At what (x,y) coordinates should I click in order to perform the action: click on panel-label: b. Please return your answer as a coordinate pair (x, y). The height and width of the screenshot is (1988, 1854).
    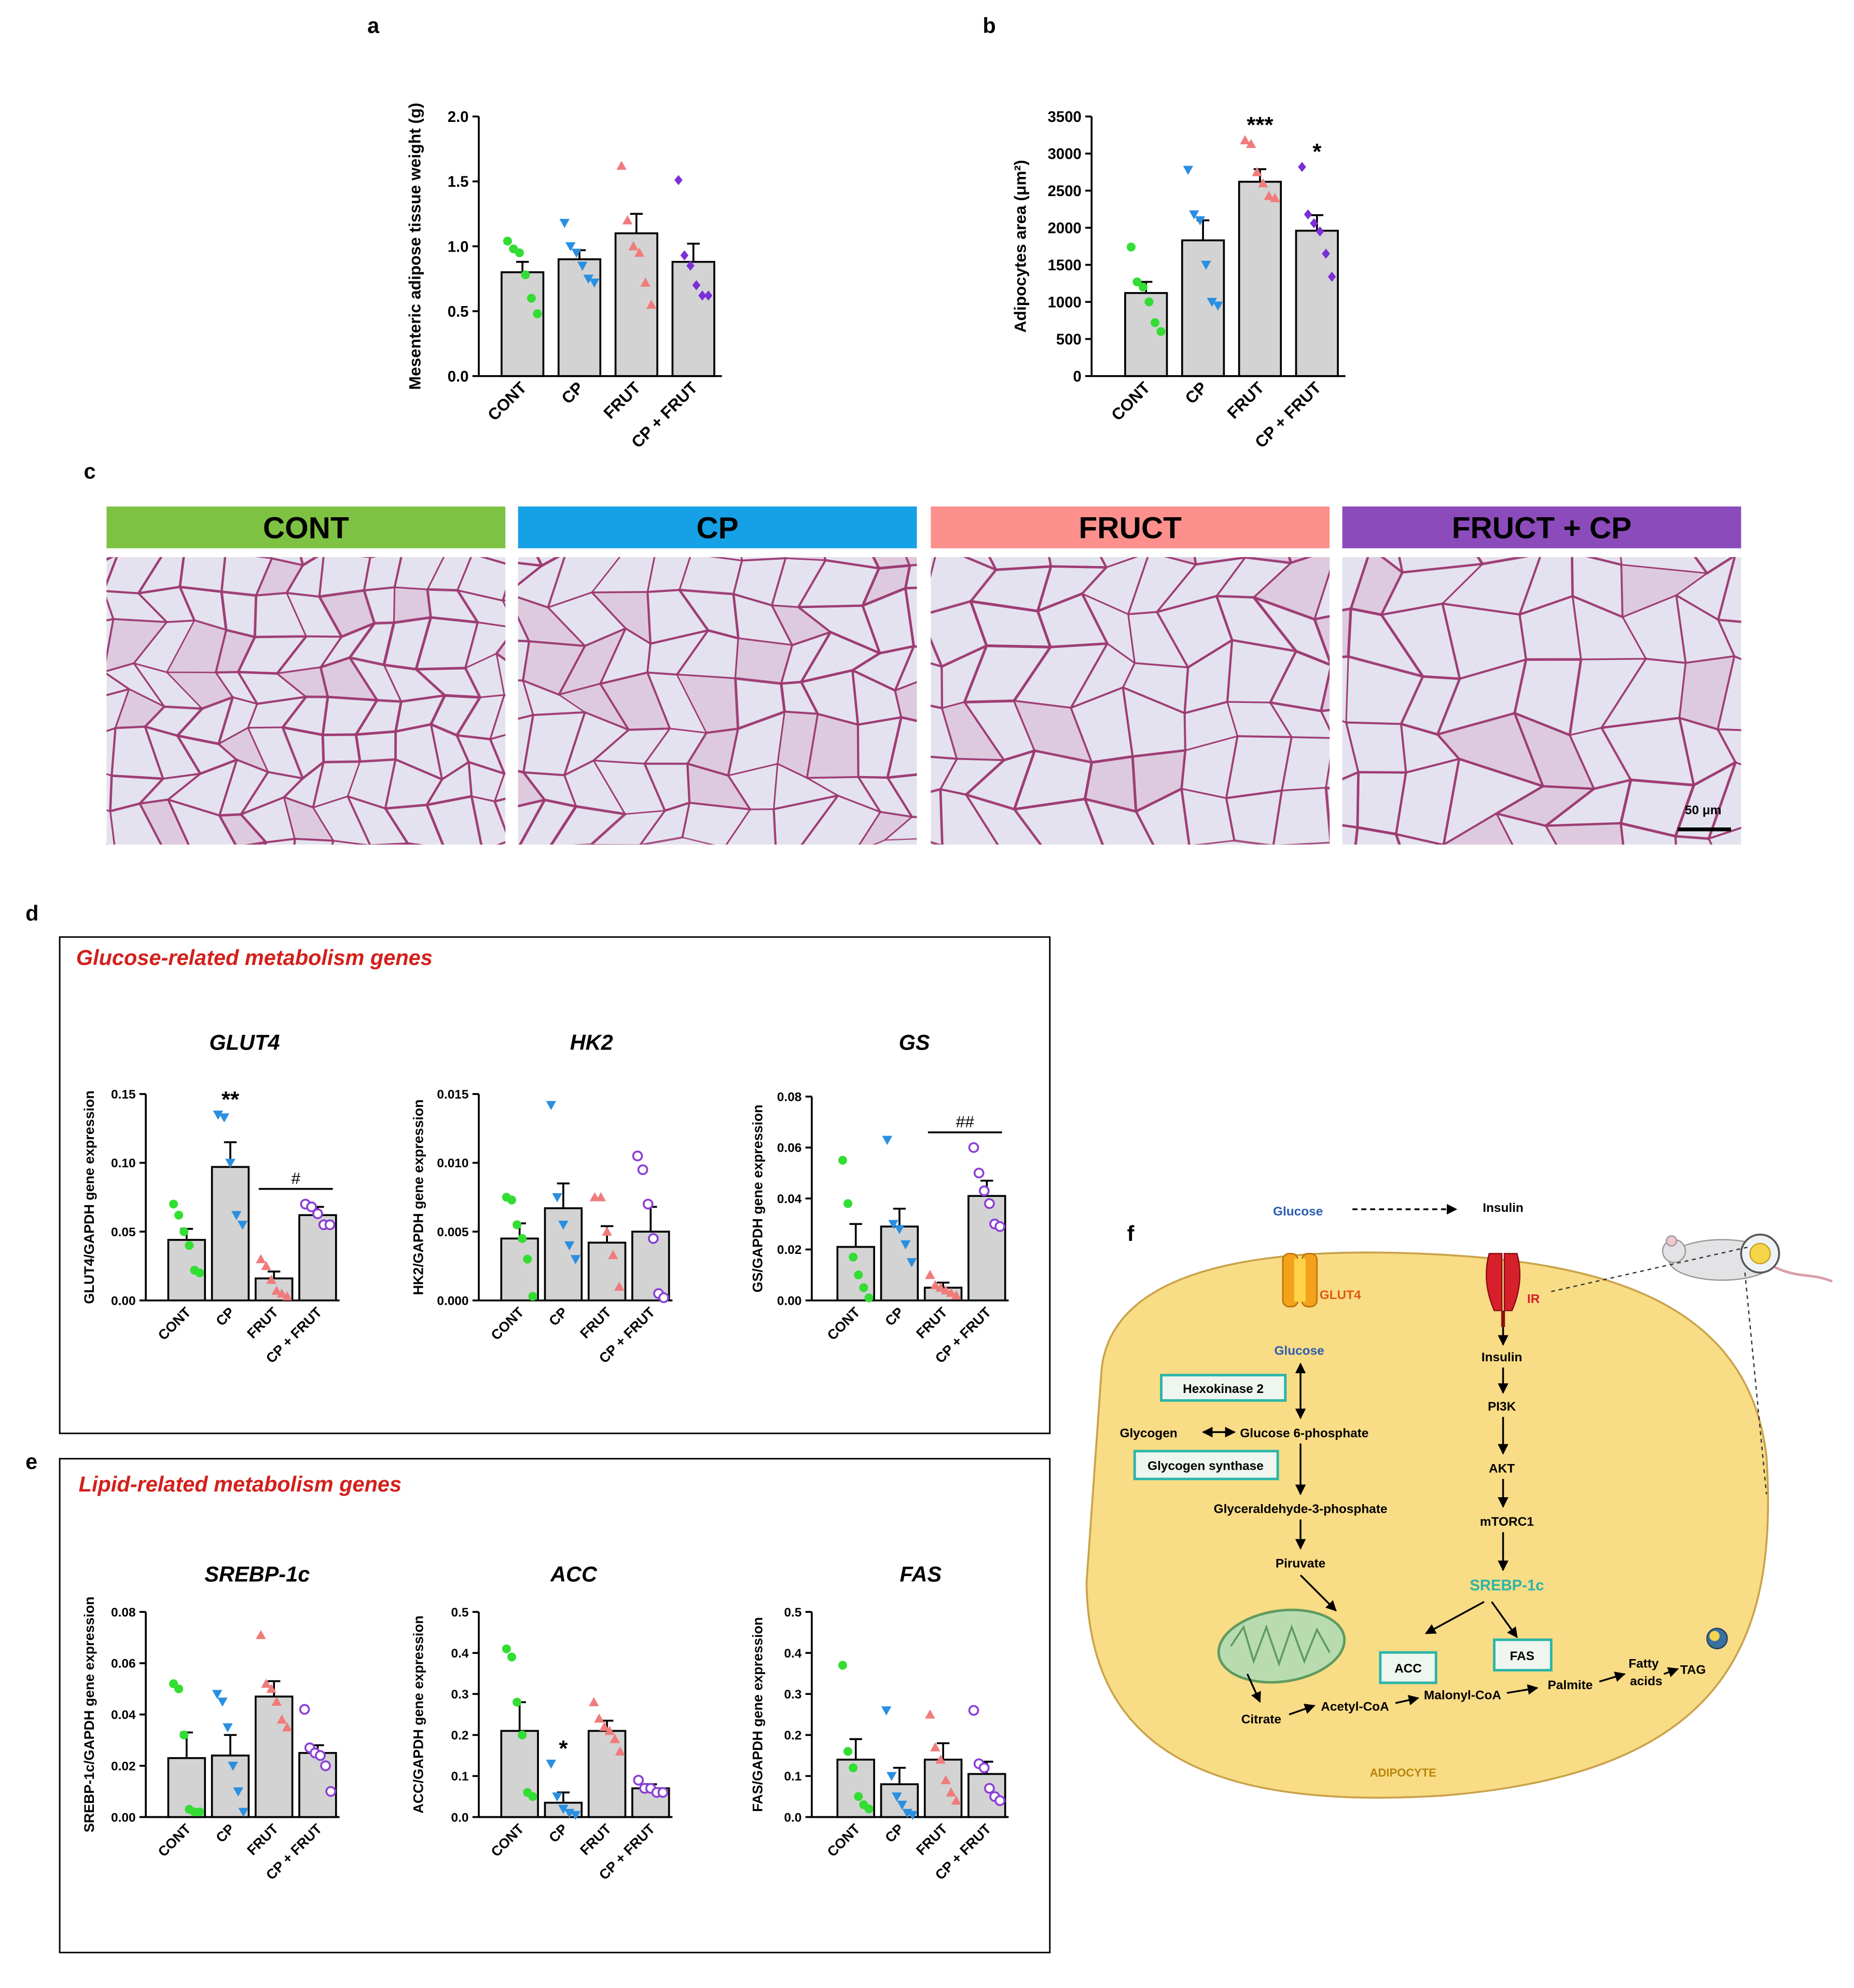
    Looking at the image, I should click on (989, 25).